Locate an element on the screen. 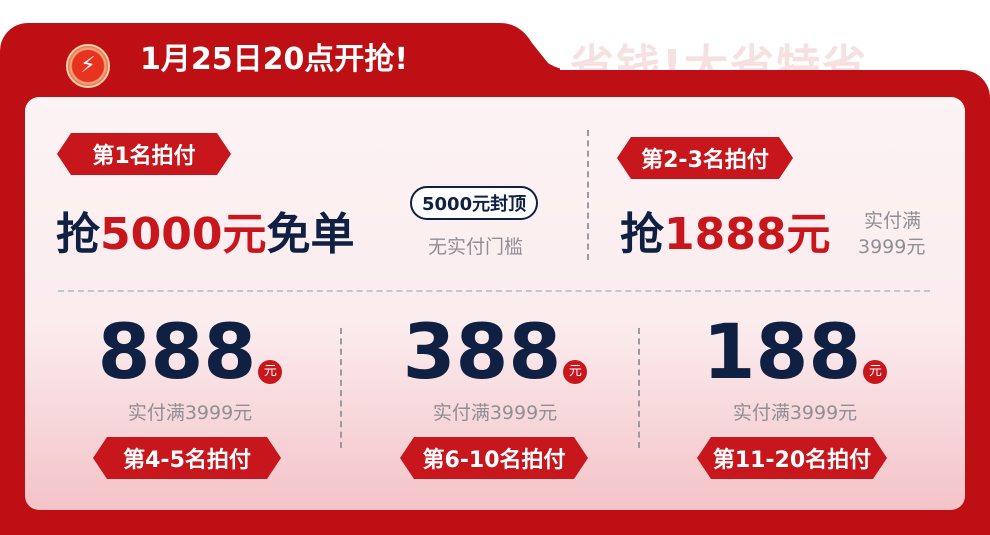  prize-note: 实付满 is located at coordinates (893, 221).